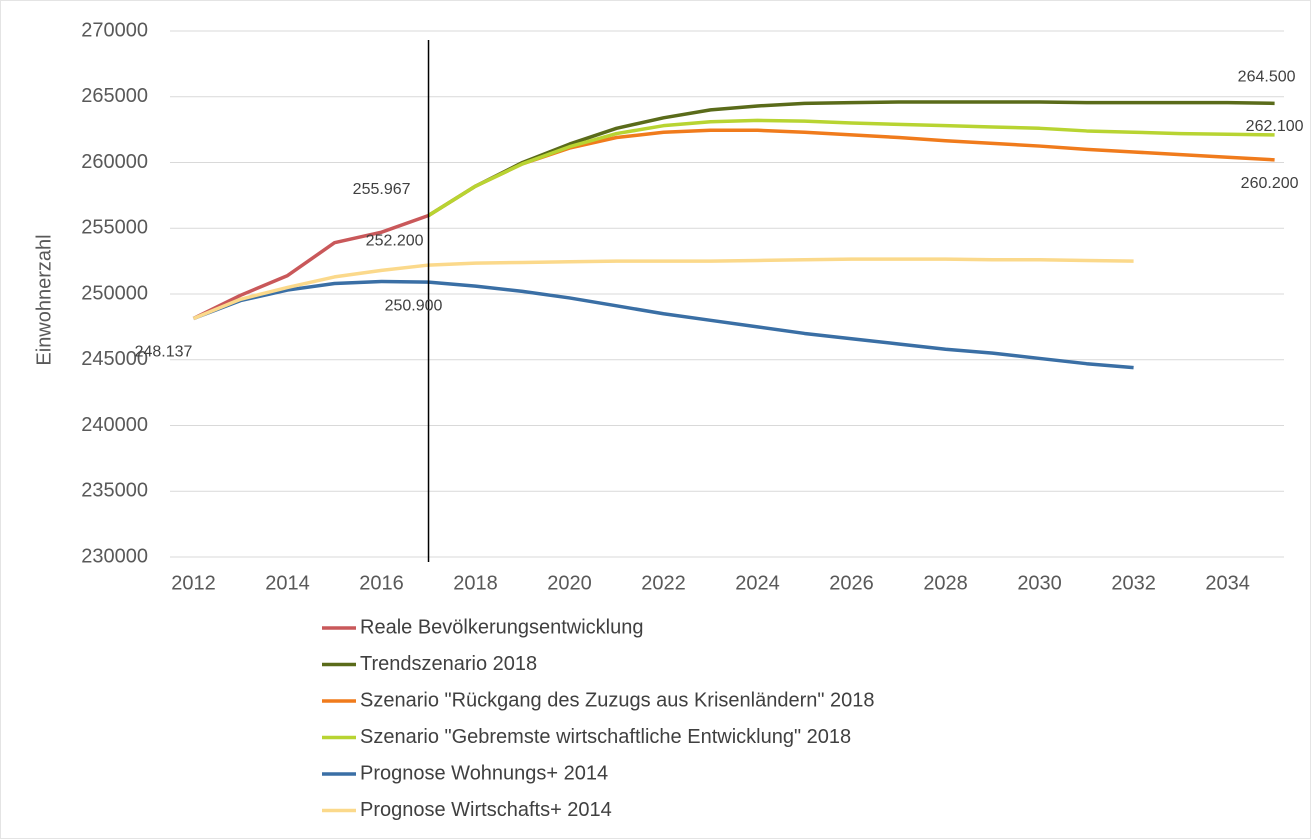 This screenshot has width=1311, height=839. What do you see at coordinates (382, 189) in the screenshot?
I see `data-label: 255.967` at bounding box center [382, 189].